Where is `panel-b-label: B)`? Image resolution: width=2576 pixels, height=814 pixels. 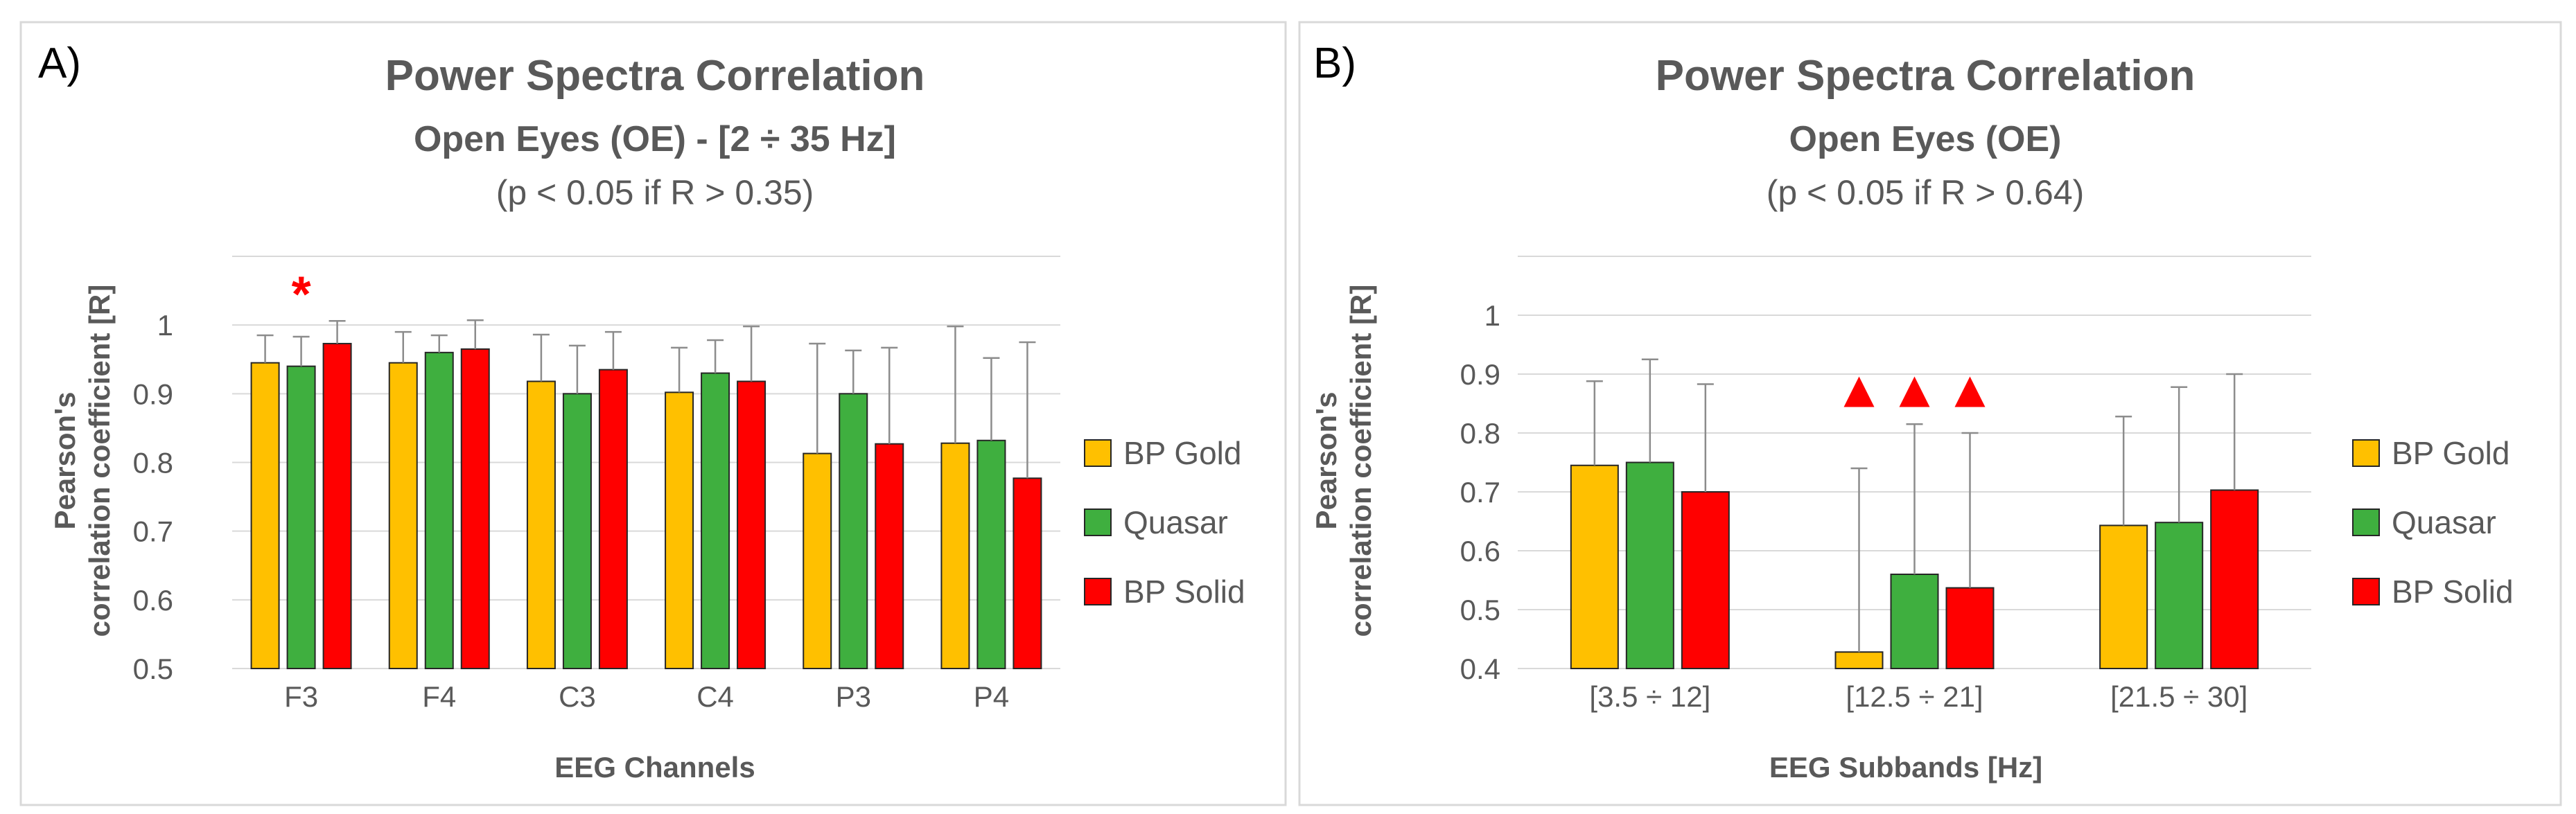 panel-b-label: B) is located at coordinates (1334, 63).